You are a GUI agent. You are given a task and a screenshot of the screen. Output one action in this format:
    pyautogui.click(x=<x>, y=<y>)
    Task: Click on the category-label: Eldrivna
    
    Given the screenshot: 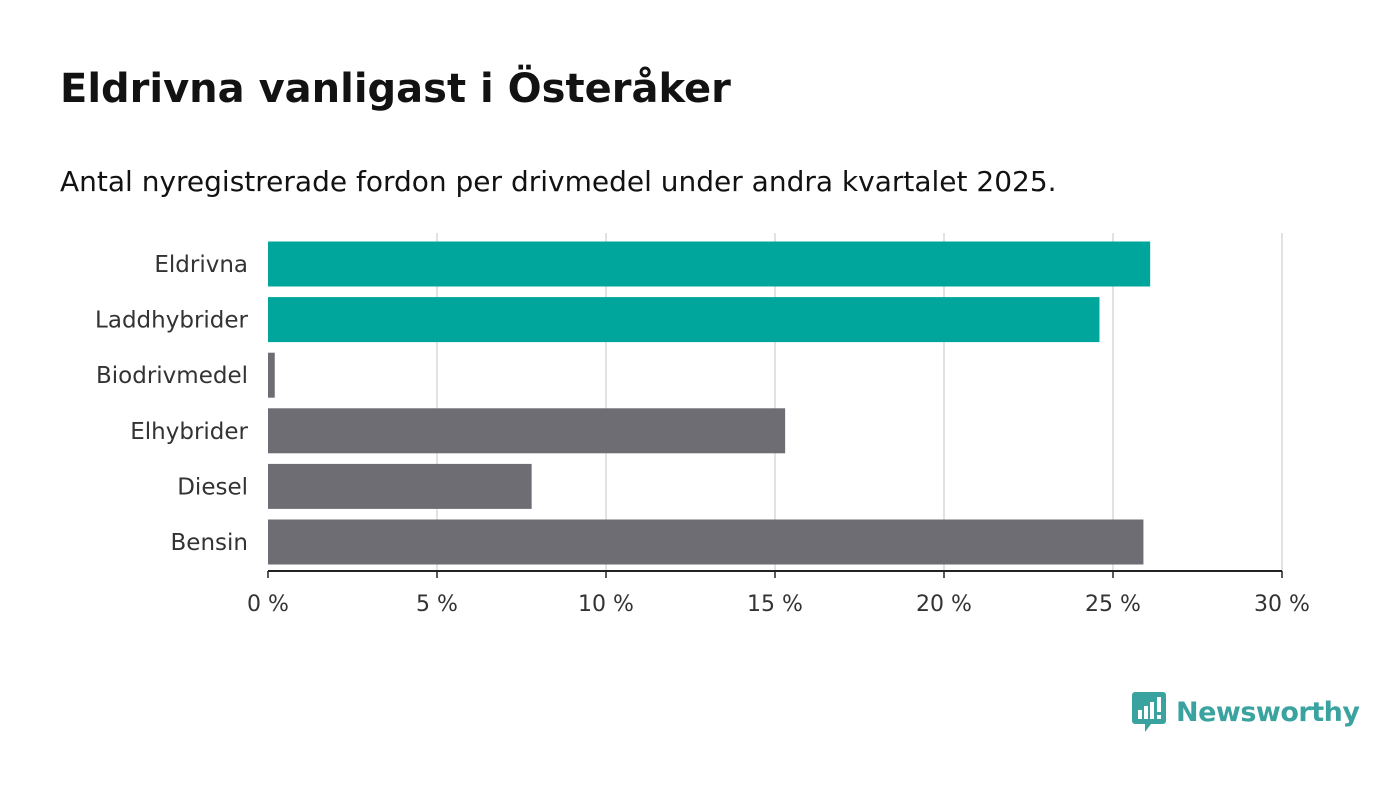 What is the action you would take?
    pyautogui.click(x=201, y=265)
    